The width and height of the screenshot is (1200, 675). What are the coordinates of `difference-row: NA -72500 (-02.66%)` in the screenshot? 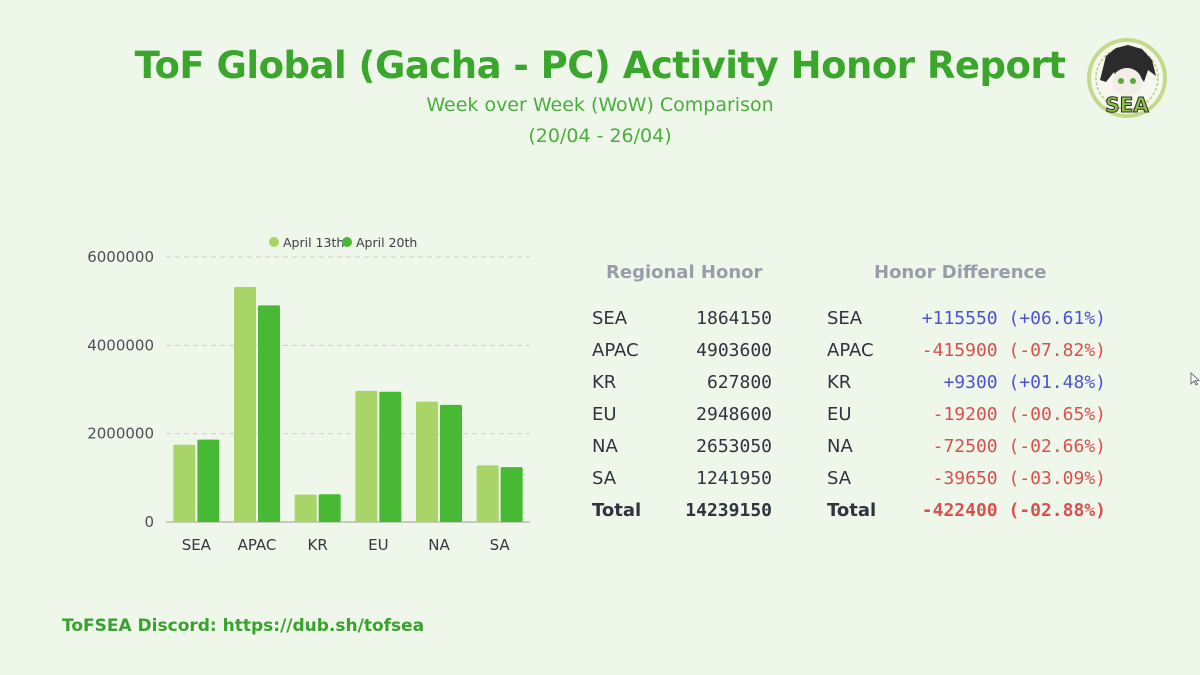 It's located at (966, 448).